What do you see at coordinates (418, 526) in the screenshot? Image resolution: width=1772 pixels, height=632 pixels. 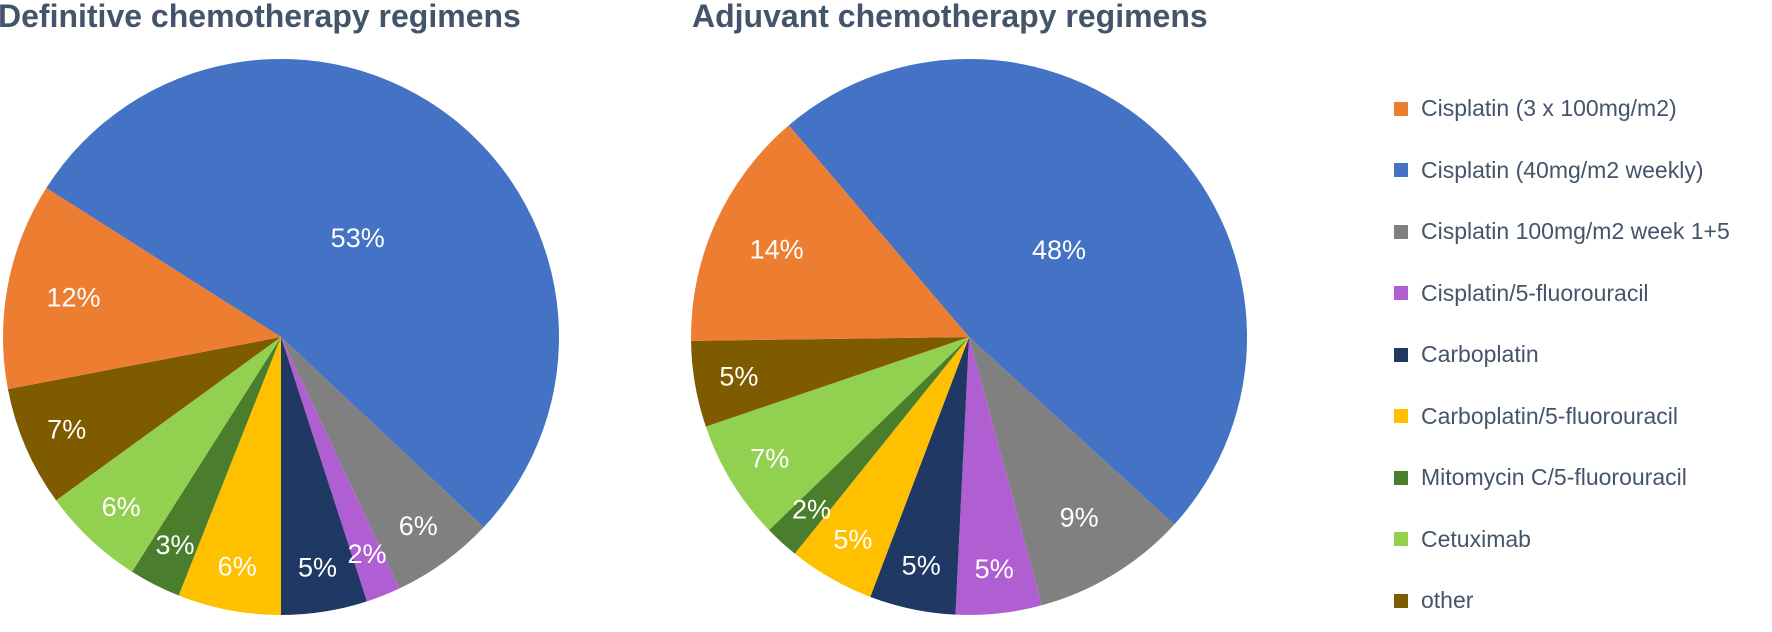 I see `data-label-cisplatin-100mg-m2-week-1-5: 6%` at bounding box center [418, 526].